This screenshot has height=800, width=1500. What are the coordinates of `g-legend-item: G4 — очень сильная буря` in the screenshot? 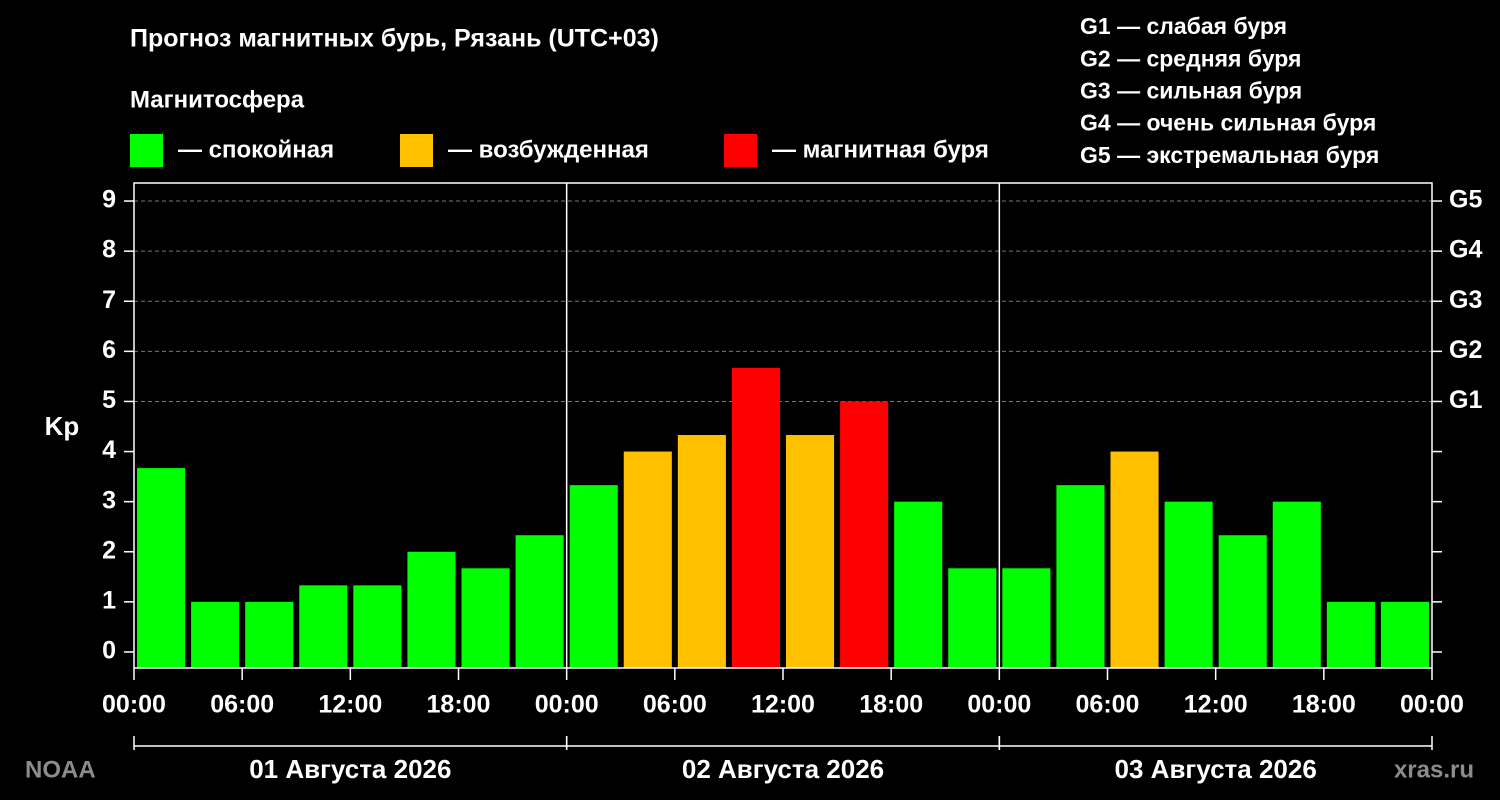 It's located at (1228, 123).